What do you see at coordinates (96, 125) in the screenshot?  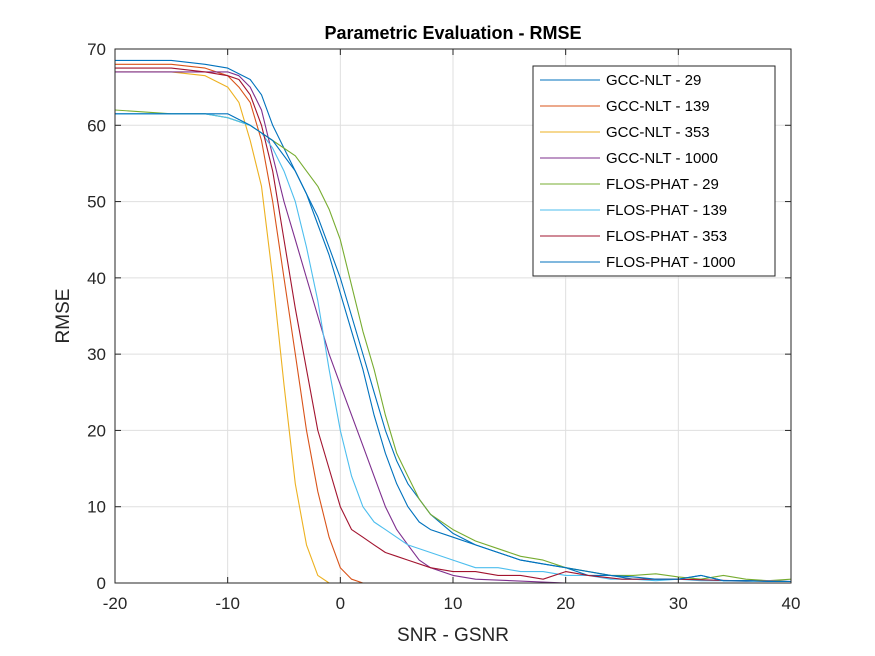 I see `y-tick-label: 60` at bounding box center [96, 125].